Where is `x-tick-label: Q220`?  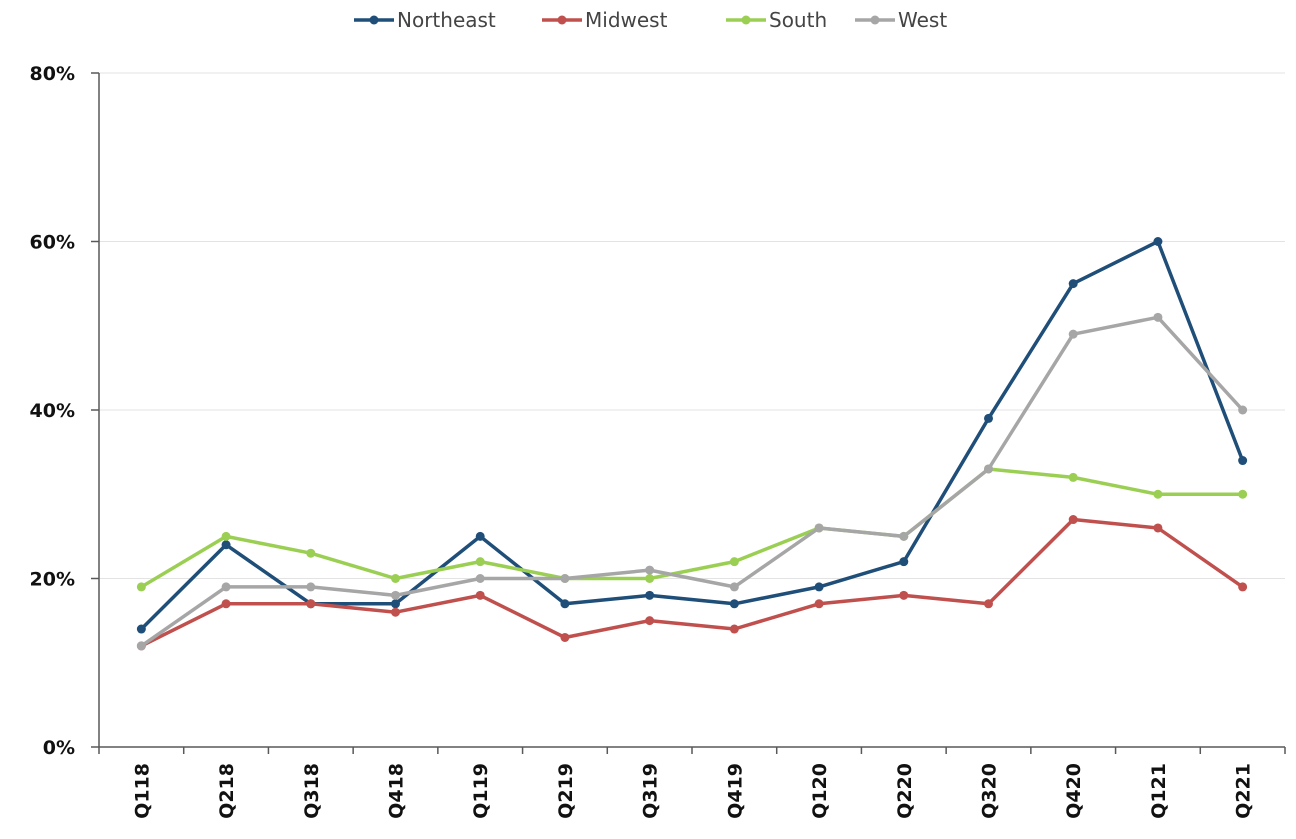 x-tick-label: Q220 is located at coordinates (905, 791).